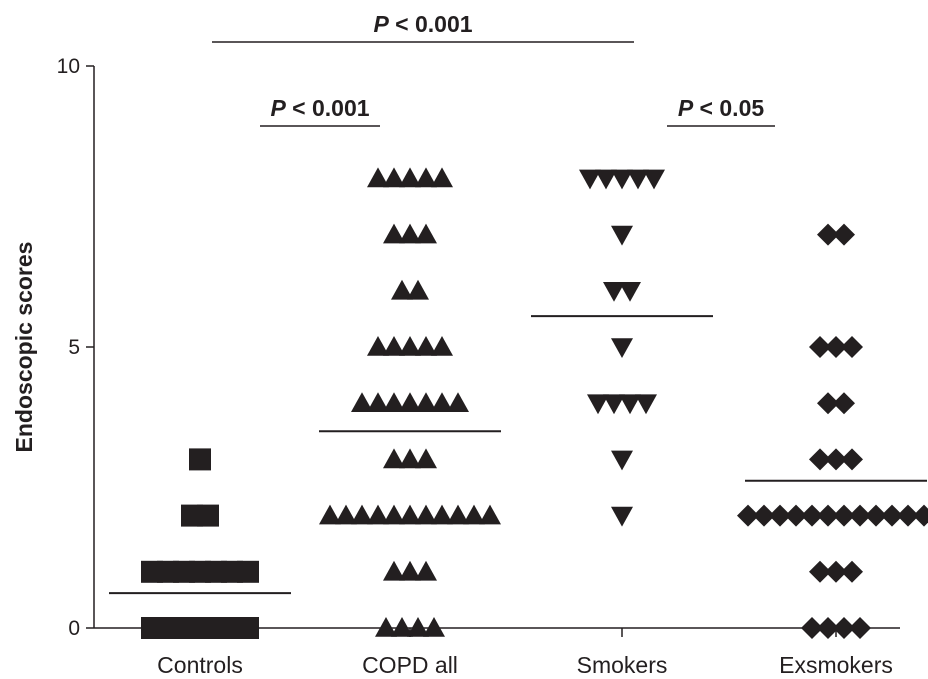 The height and width of the screenshot is (679, 928). What do you see at coordinates (525, 653) in the screenshot?
I see `category-axis: Controls COPD all Smokers Exsmokers` at bounding box center [525, 653].